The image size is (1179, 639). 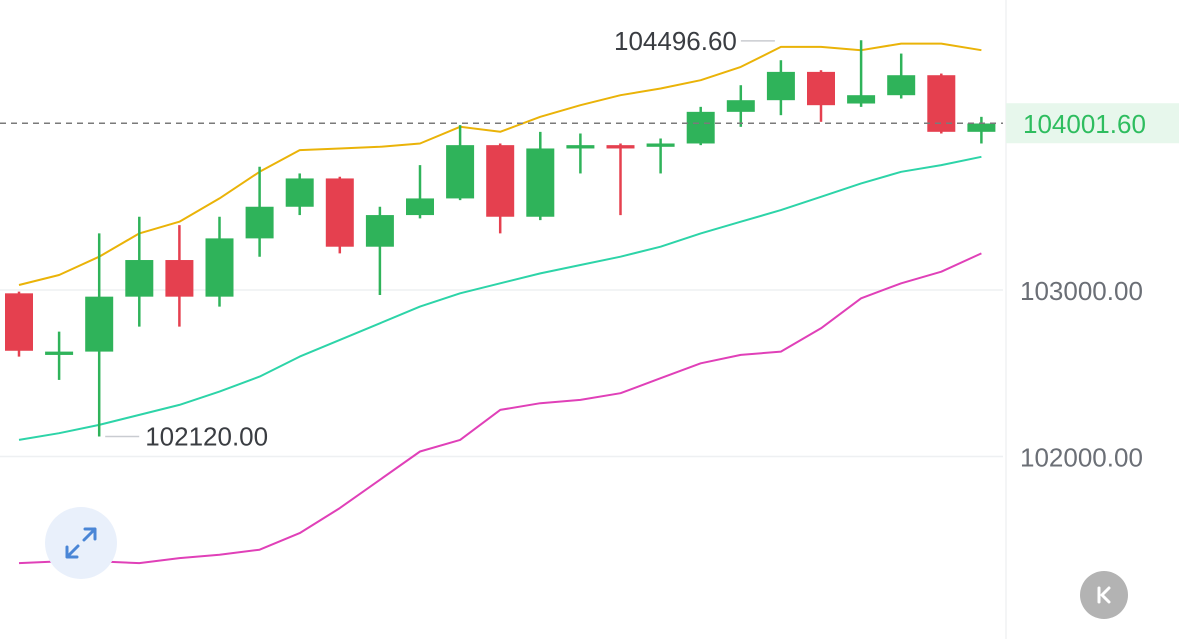 I want to click on scroll-to-start-button, so click(x=1104, y=595).